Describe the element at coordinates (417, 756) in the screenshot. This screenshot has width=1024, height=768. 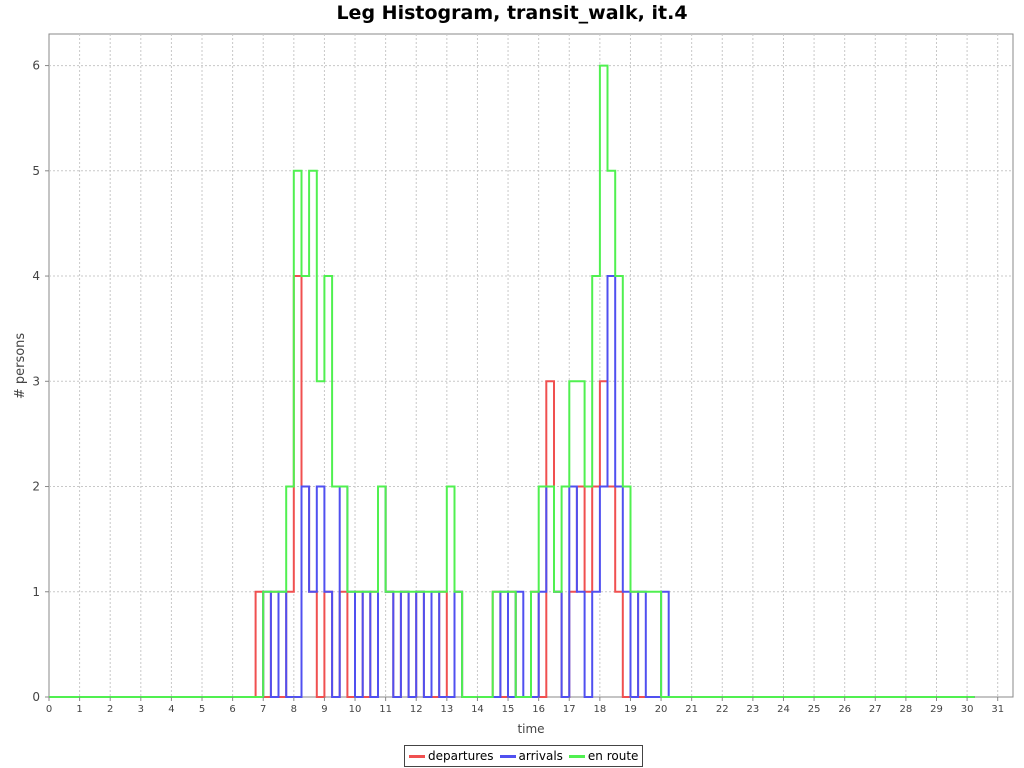
I see `legend-swatch-departures` at that location.